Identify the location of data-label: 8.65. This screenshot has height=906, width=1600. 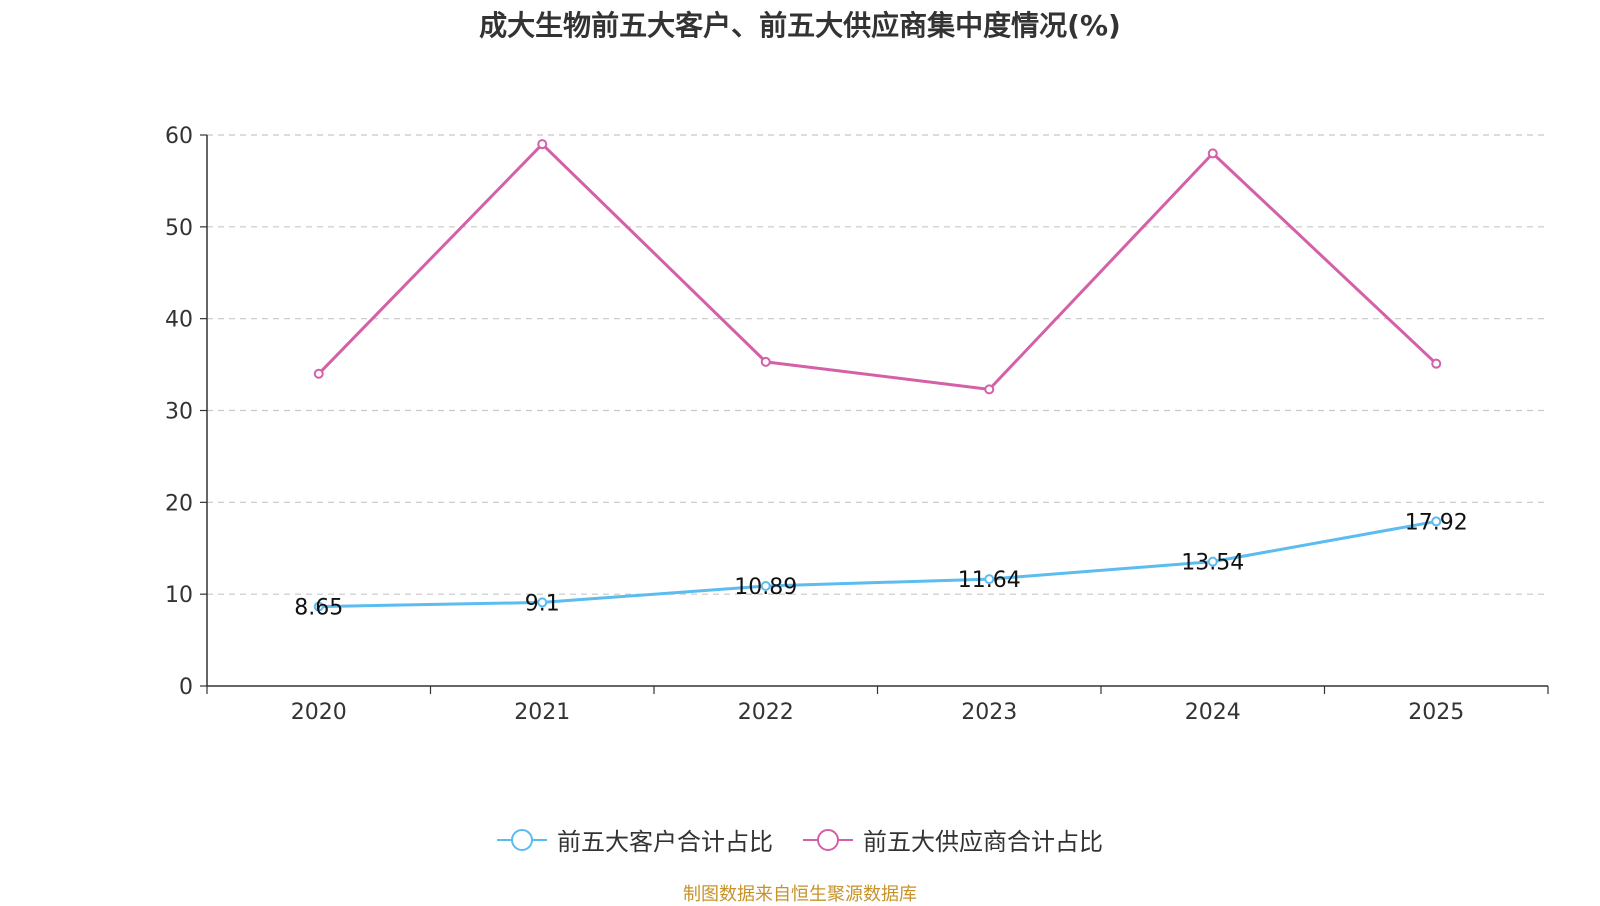
(318, 608).